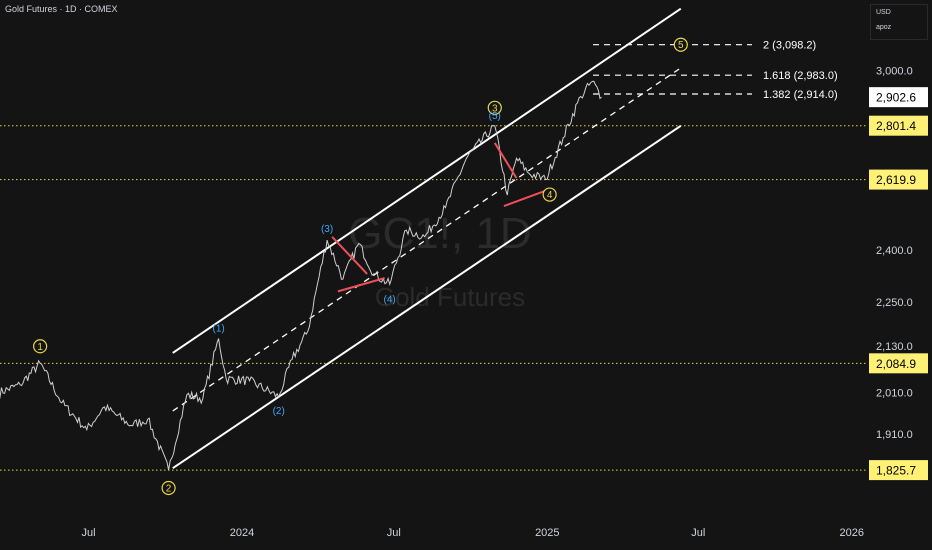 The image size is (932, 550). What do you see at coordinates (439, 233) in the screenshot?
I see `watermark-ticker: GC1!, 1D` at bounding box center [439, 233].